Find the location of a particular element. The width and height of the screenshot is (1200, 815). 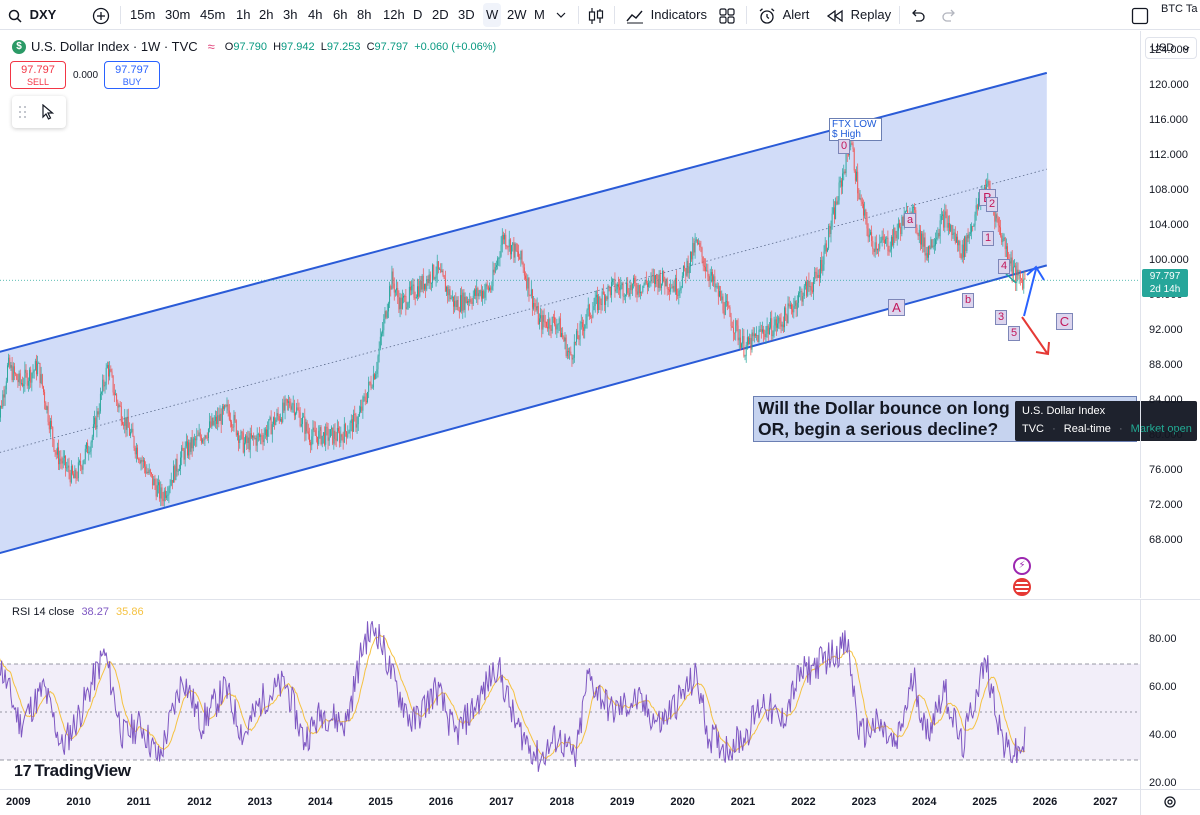

wave-label-b: b is located at coordinates (968, 300).